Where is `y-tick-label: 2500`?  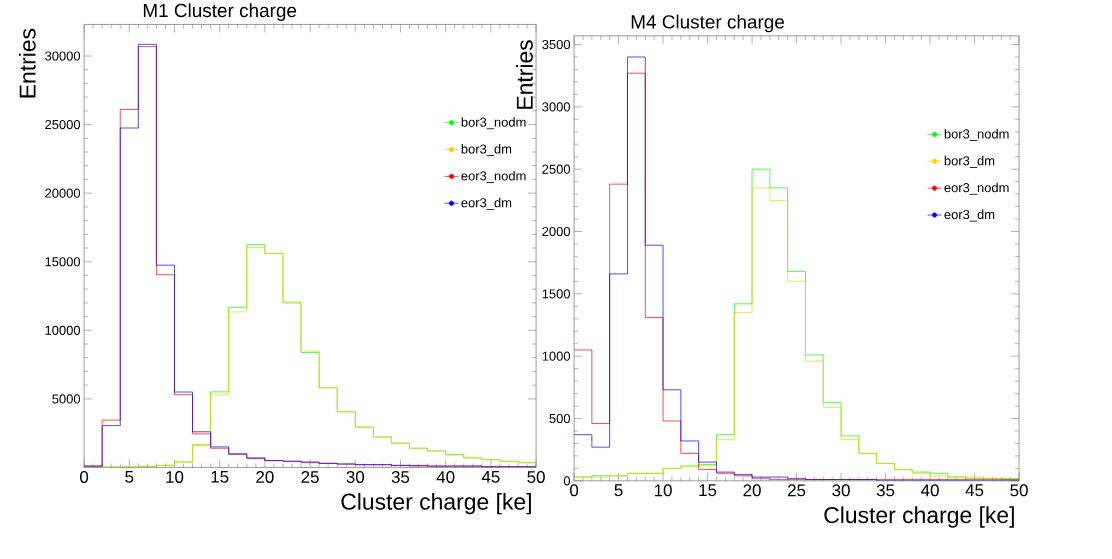
y-tick-label: 2500 is located at coordinates (556, 169).